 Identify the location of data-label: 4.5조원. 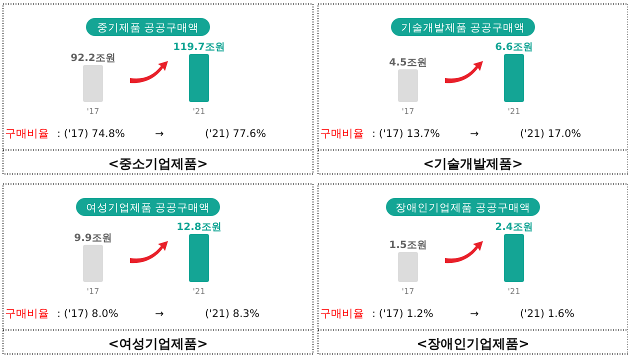
(408, 62).